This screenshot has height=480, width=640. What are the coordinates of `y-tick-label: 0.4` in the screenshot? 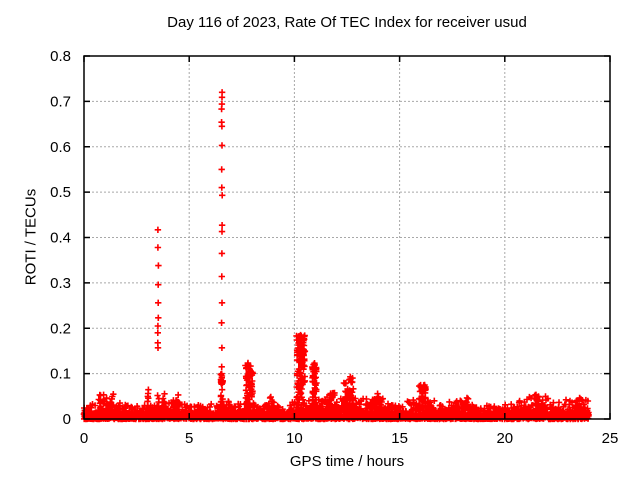 It's located at (60, 238).